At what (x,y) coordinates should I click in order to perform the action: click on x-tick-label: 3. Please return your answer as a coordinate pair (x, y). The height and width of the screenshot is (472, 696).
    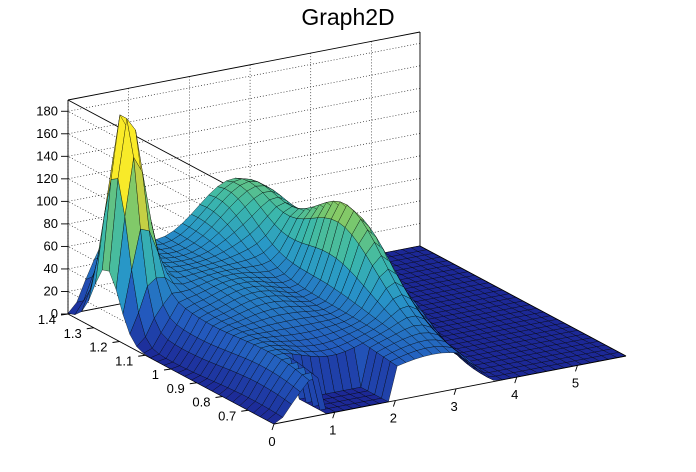
    Looking at the image, I should click on (453, 406).